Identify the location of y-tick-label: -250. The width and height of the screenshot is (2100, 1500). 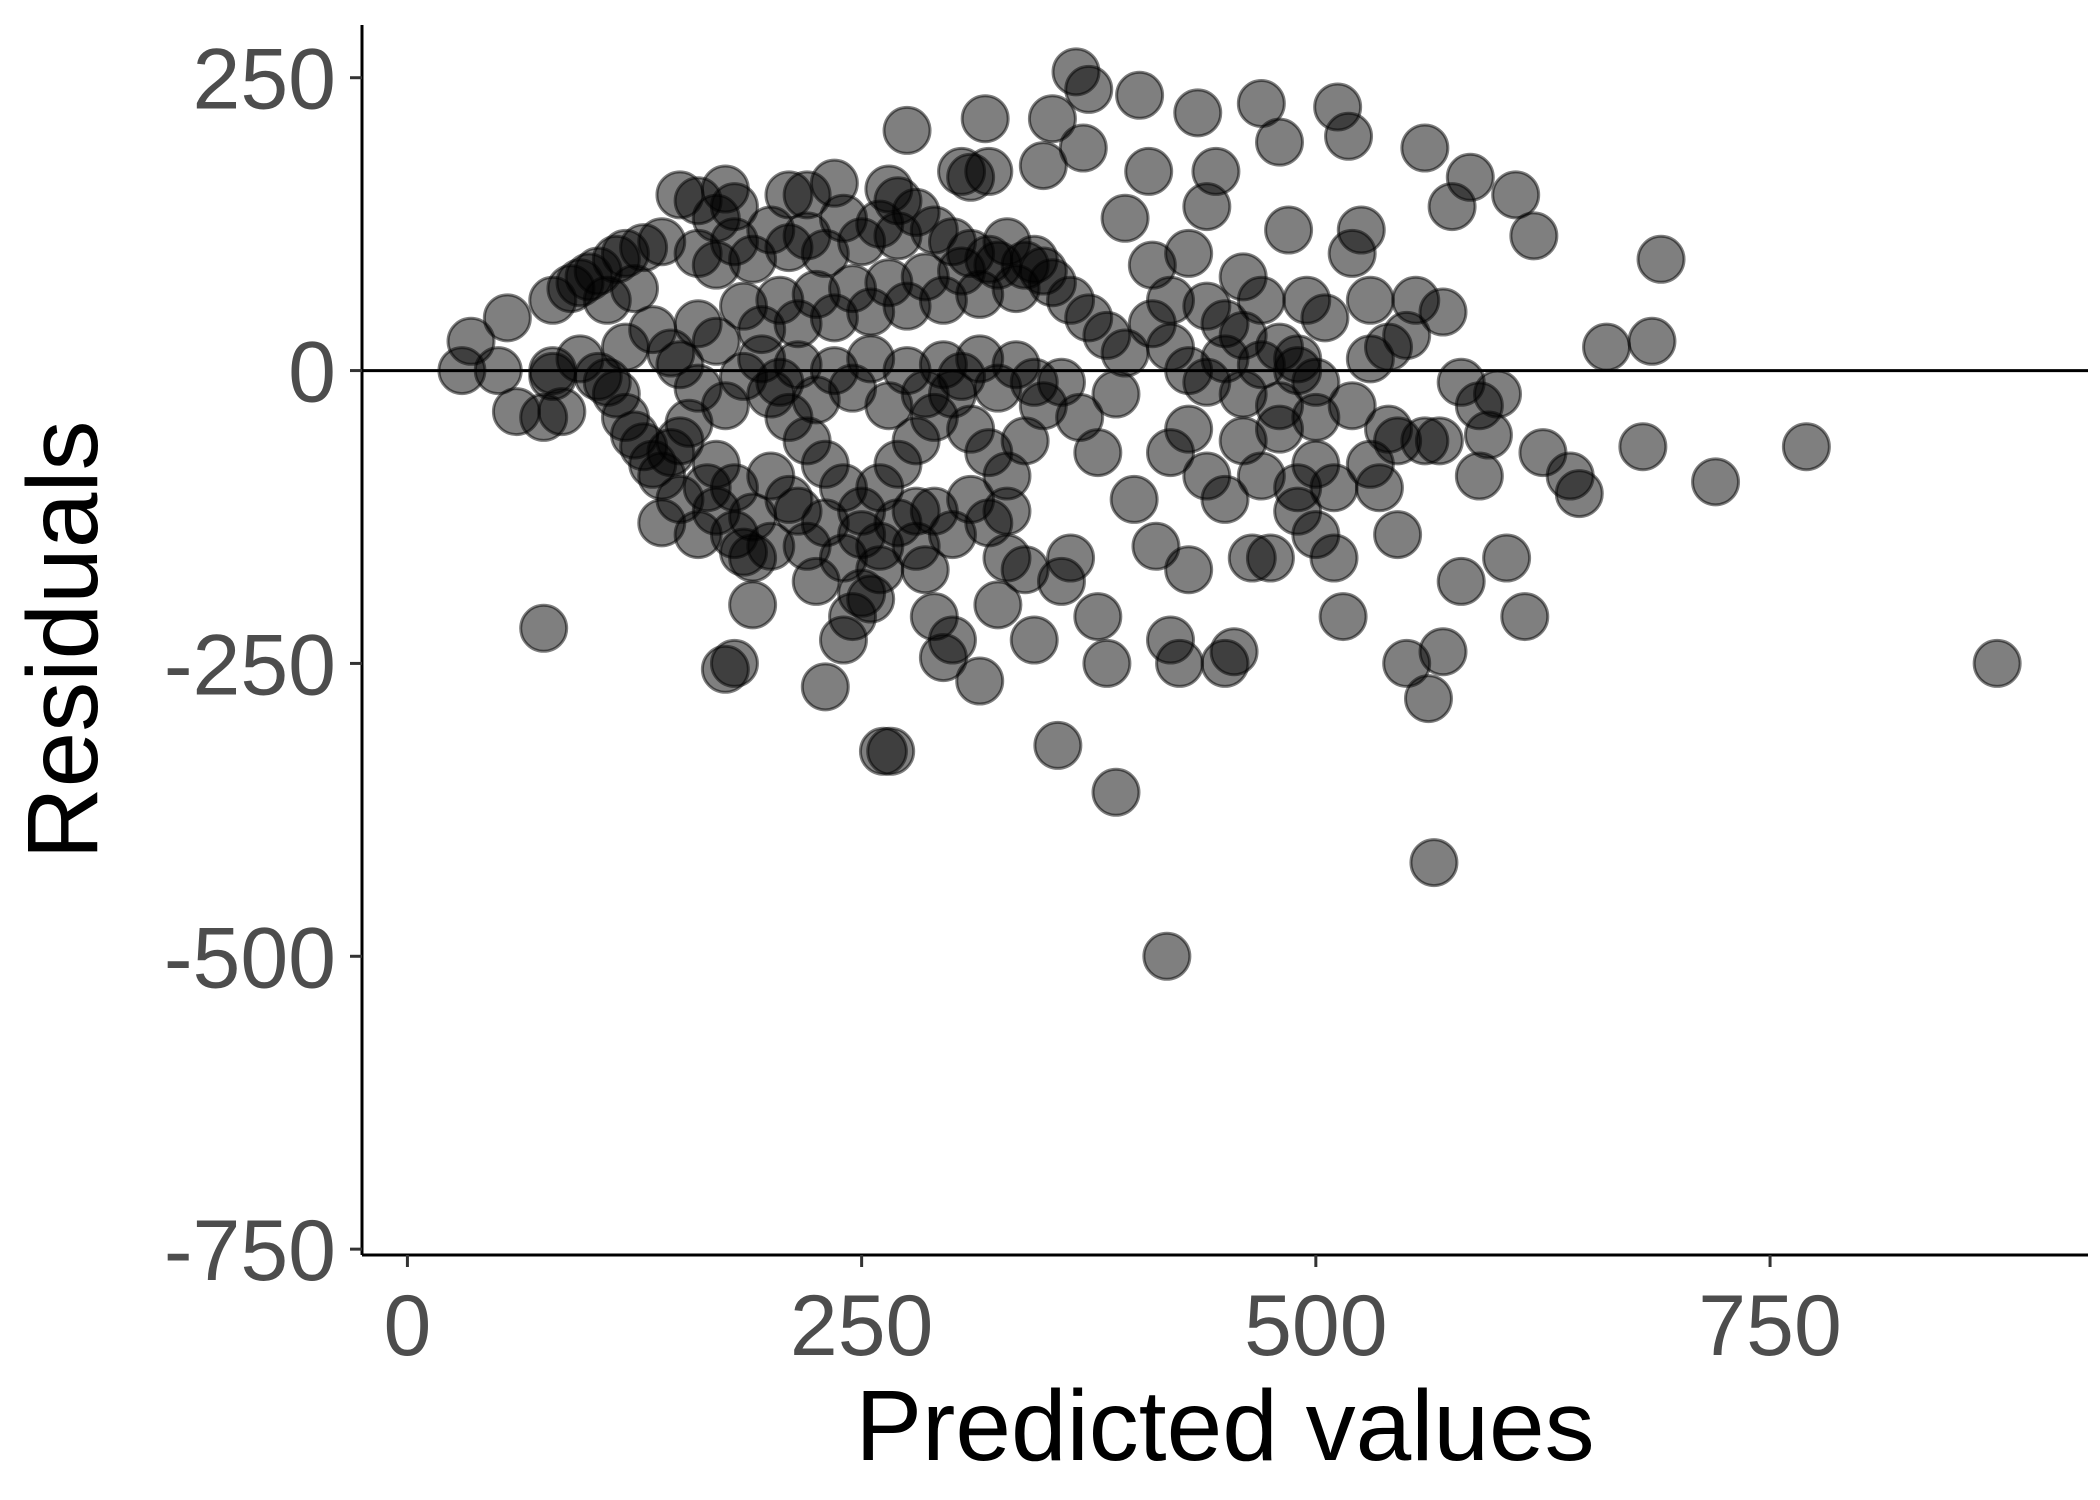
(250, 665).